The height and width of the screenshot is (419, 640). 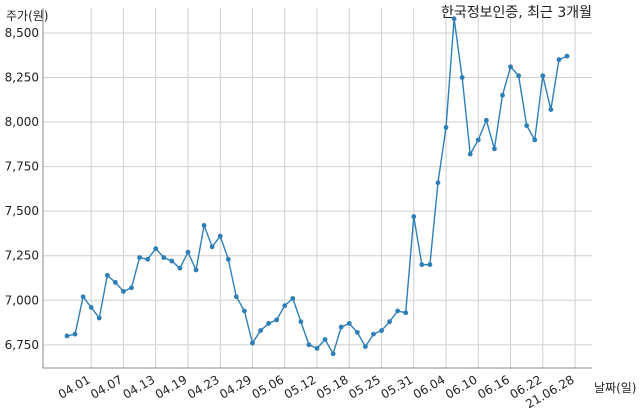 What do you see at coordinates (27, 16) in the screenshot?
I see `y-axis-label: 주가(원)` at bounding box center [27, 16].